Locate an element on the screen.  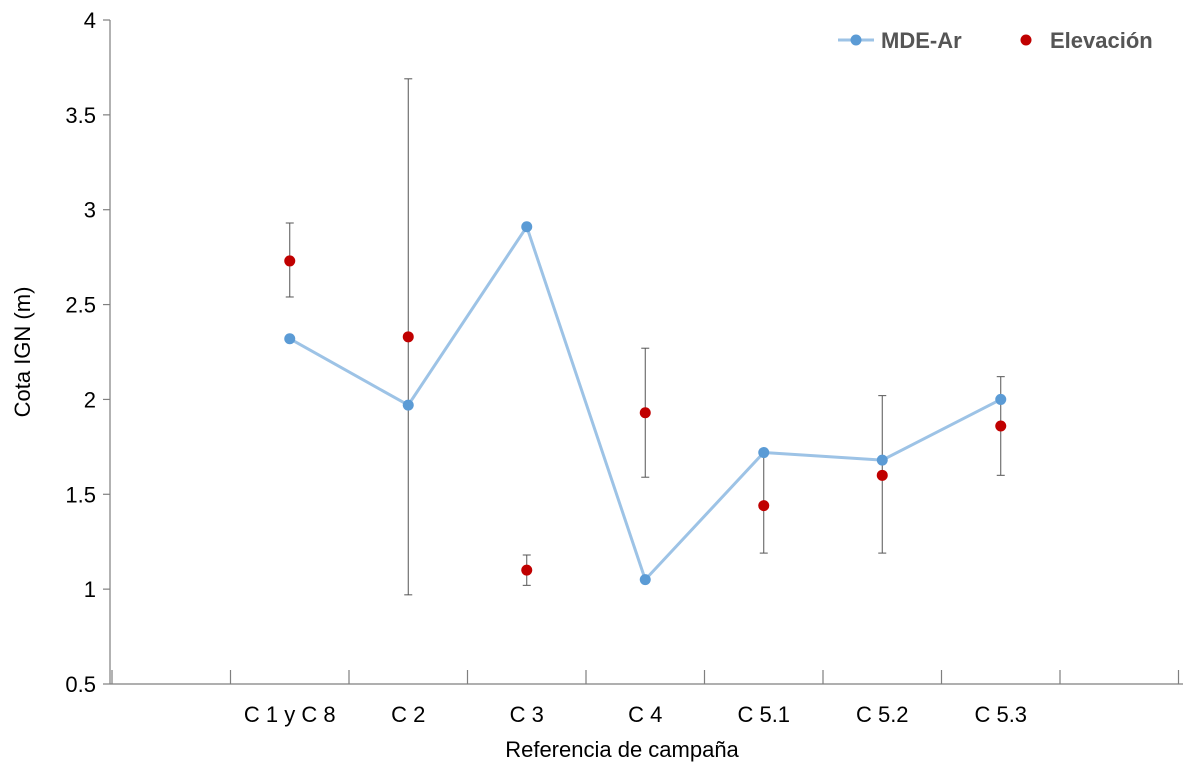
y-axis-title: Cota IGN (m) is located at coordinates (22, 352).